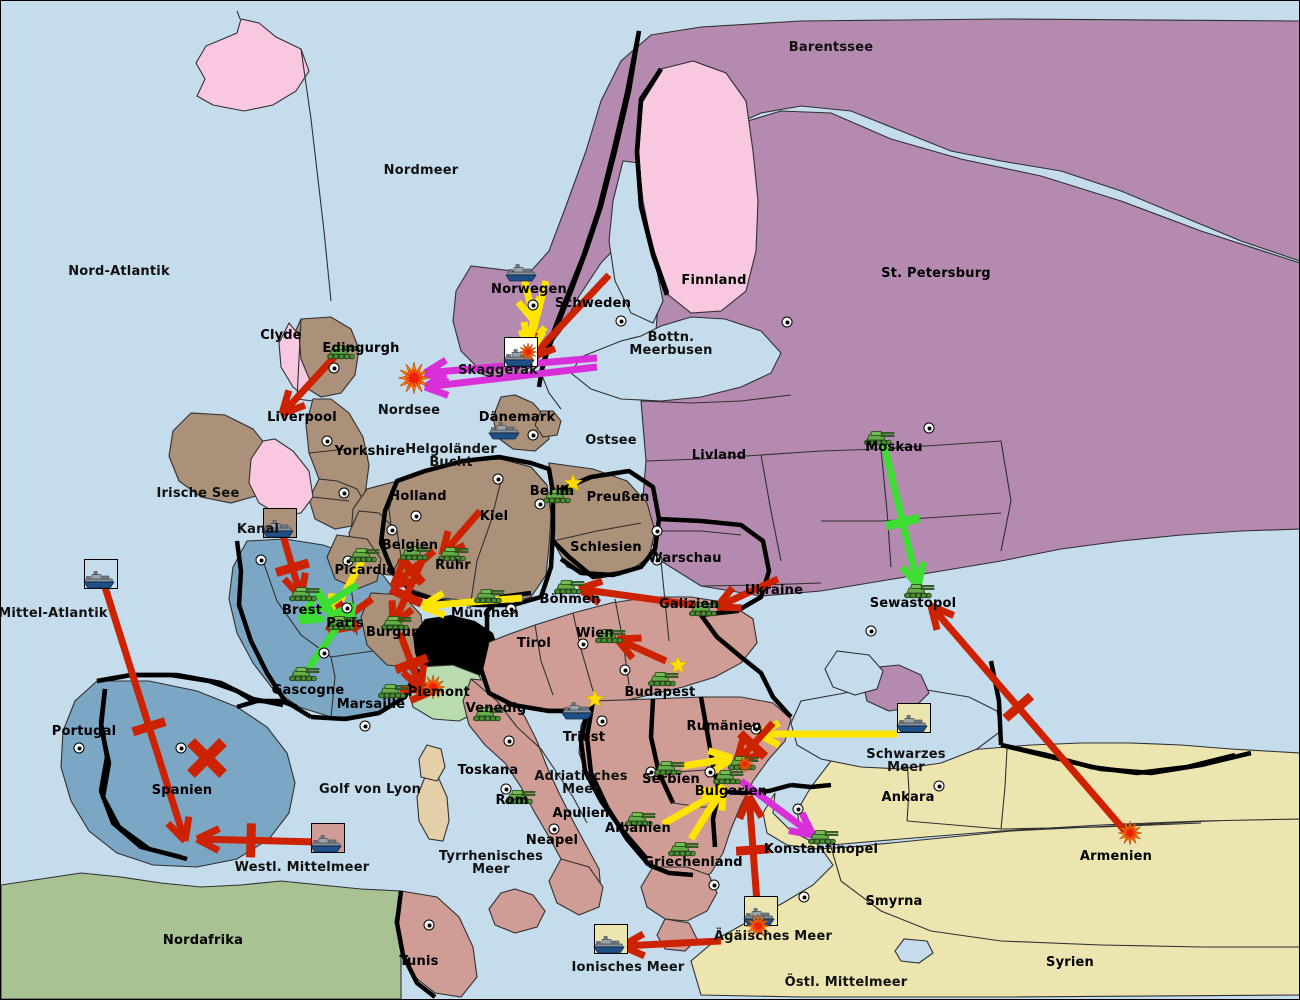 The height and width of the screenshot is (1000, 1300). I want to click on unit-army-muenchen, so click(489, 596).